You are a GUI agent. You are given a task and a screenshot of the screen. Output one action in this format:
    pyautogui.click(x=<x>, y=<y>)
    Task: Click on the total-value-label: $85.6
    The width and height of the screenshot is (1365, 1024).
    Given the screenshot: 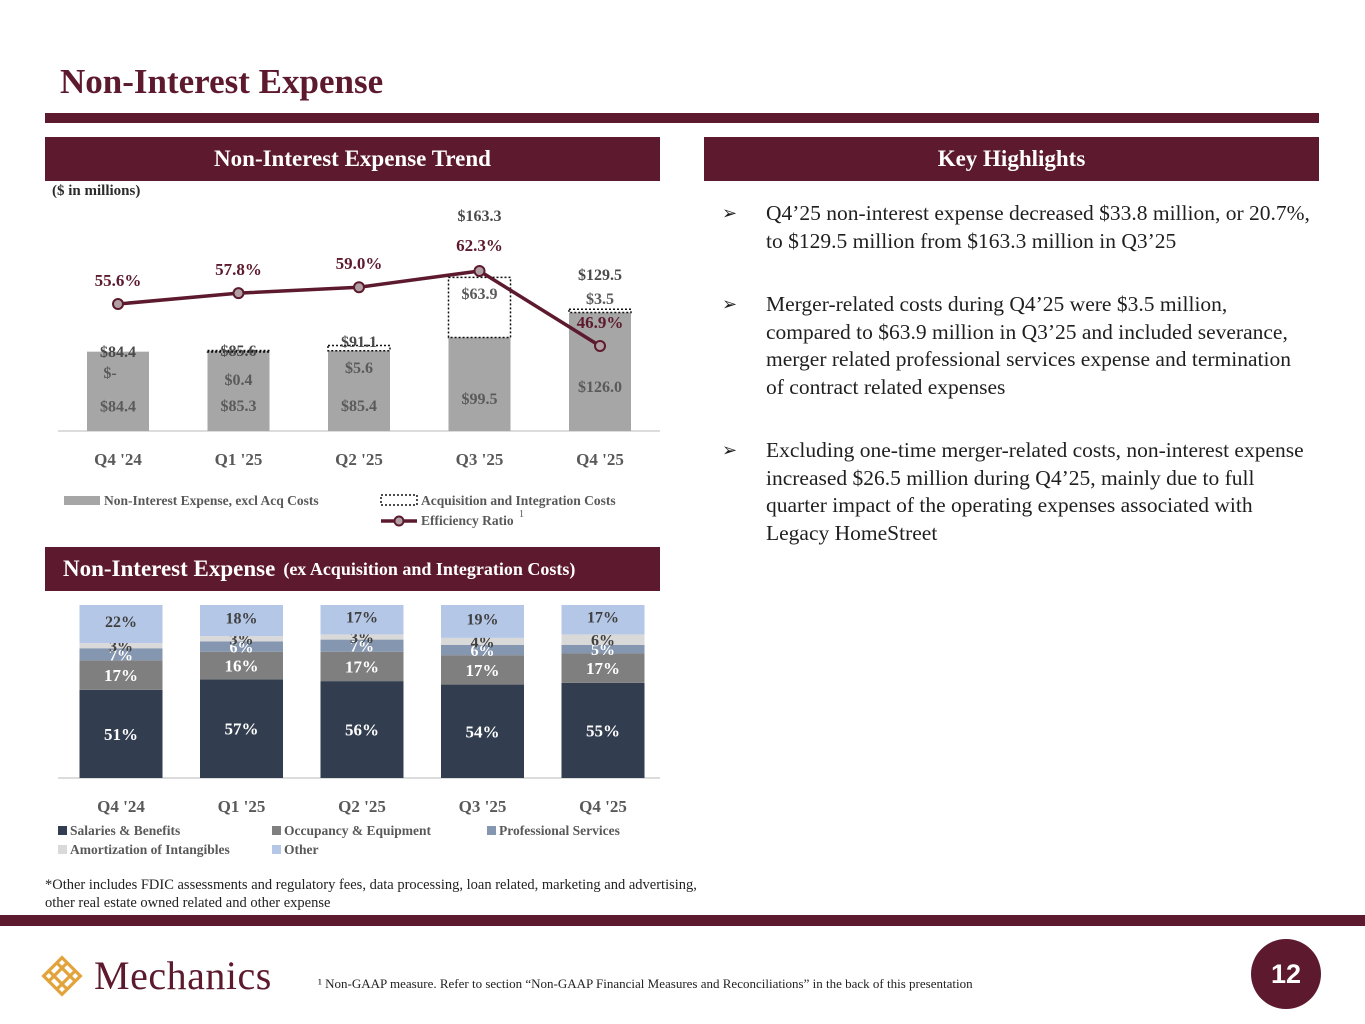 What is the action you would take?
    pyautogui.click(x=239, y=351)
    